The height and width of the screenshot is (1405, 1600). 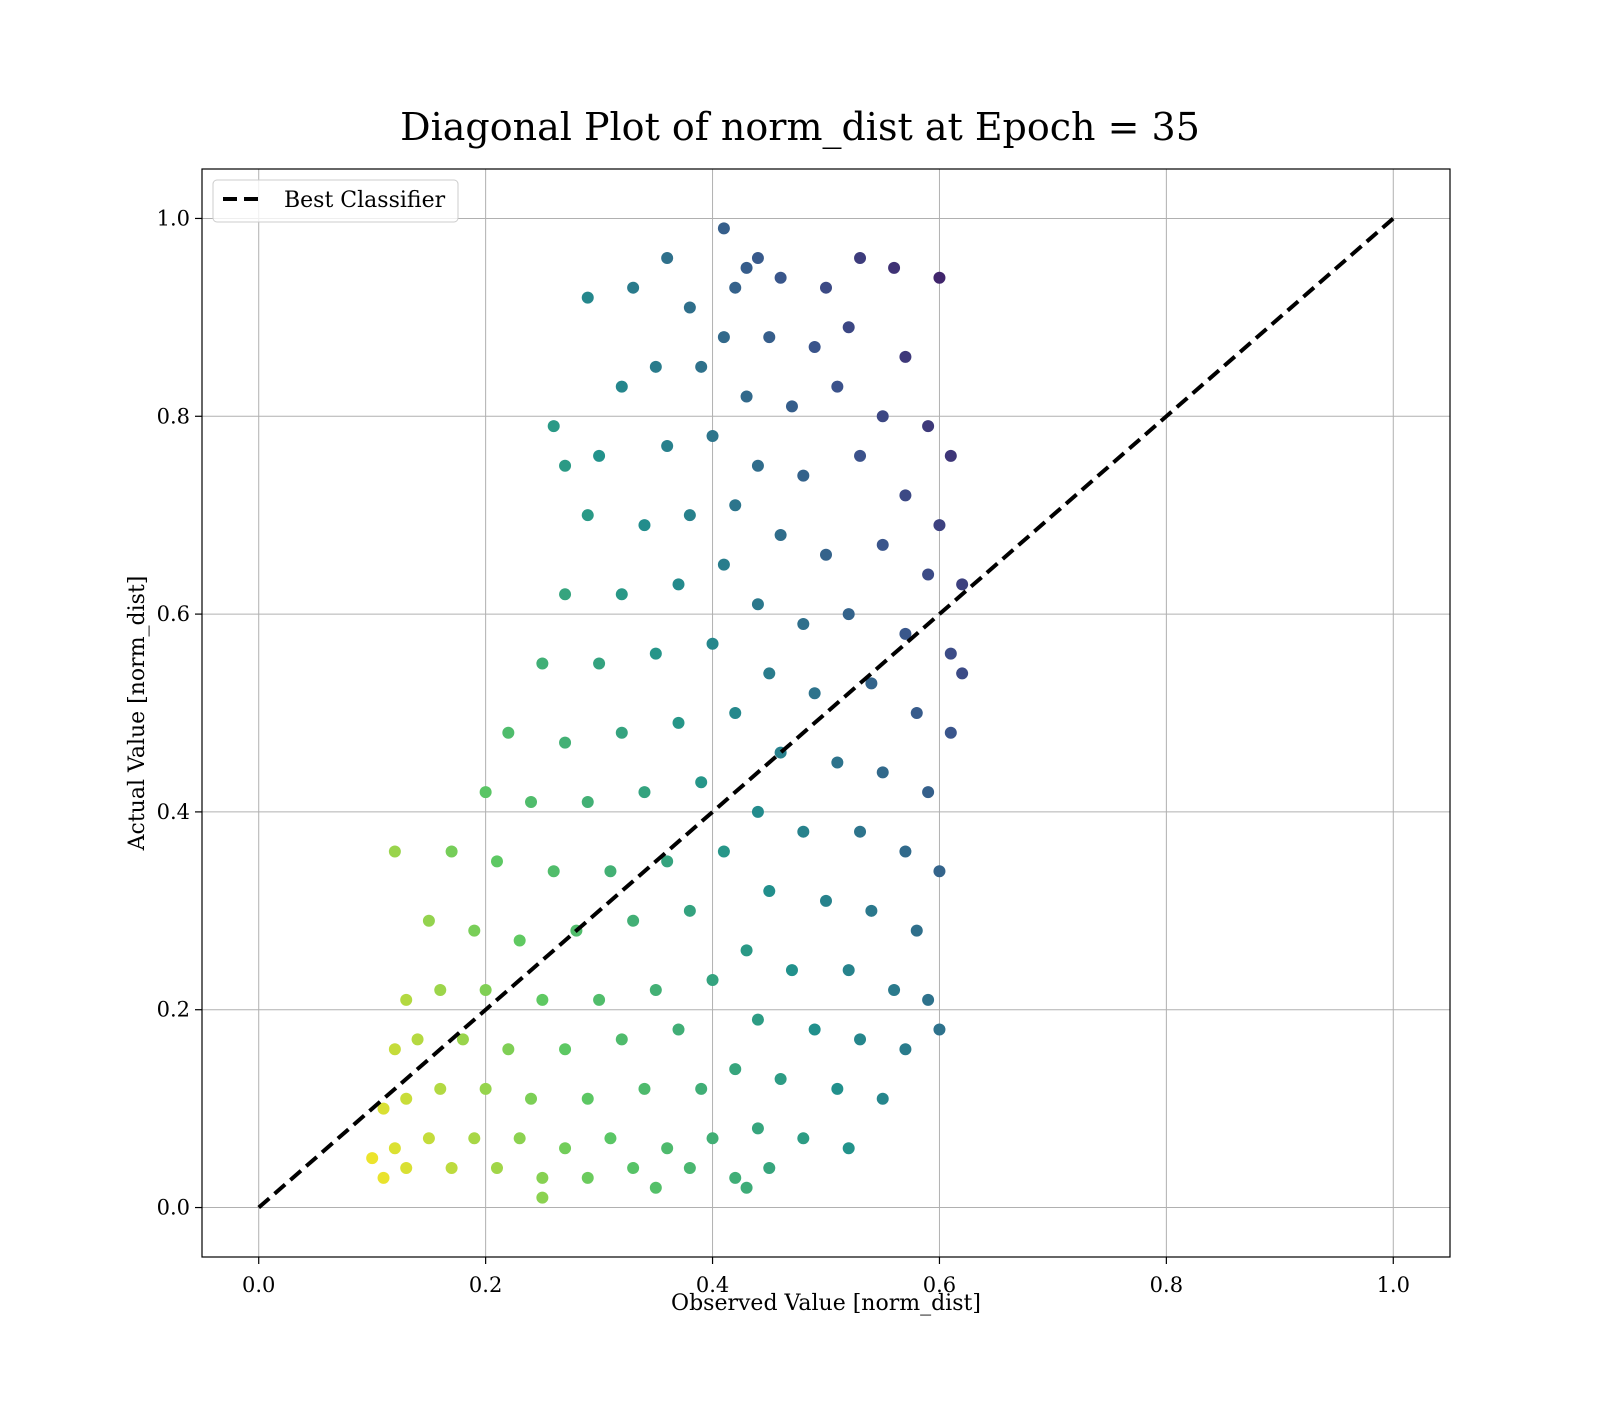 What do you see at coordinates (826, 1303) in the screenshot?
I see `x-axis-label: Observed Value [norm_dist]` at bounding box center [826, 1303].